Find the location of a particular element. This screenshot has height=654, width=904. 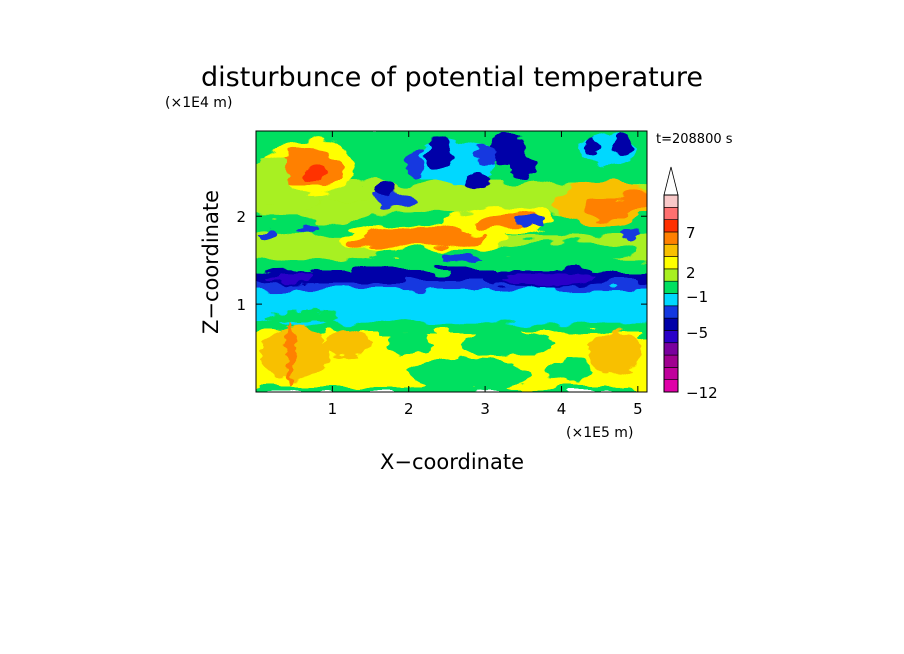

x-tick-label-3: 4 is located at coordinates (562, 409).